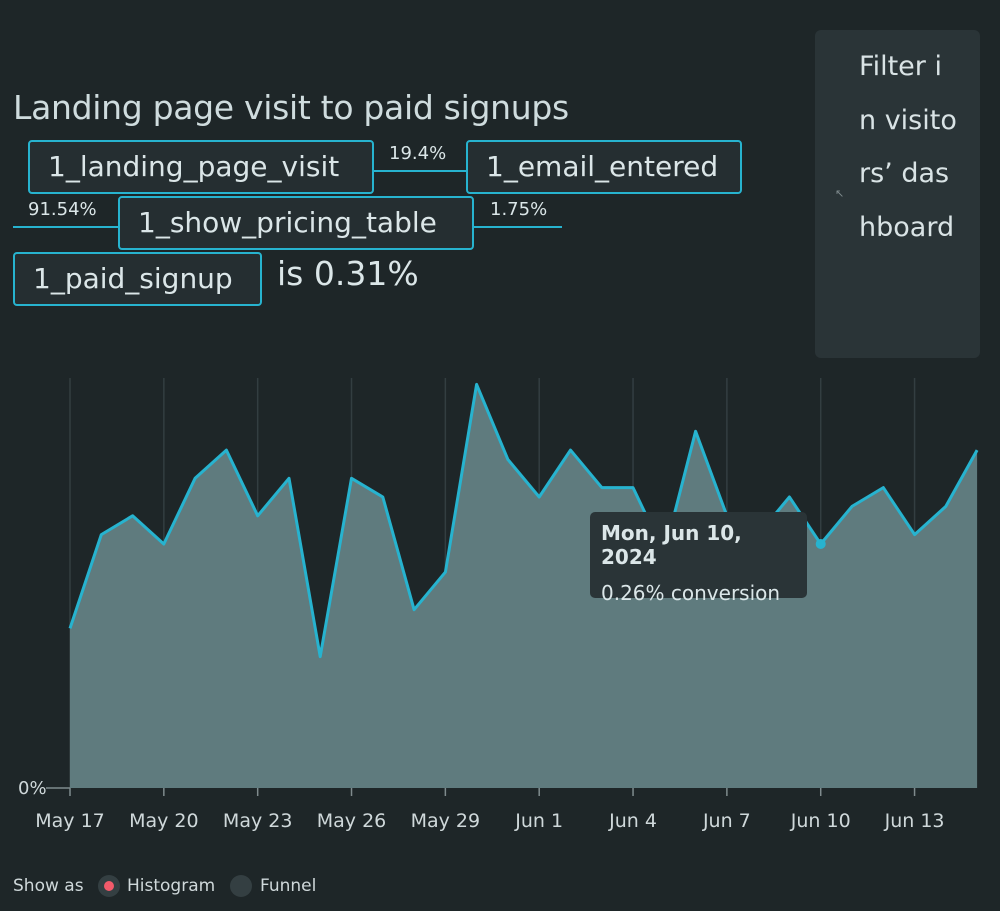 The image size is (1000, 911). Describe the element at coordinates (671, 545) in the screenshot. I see `tooltip-date: Mon, Jun 10, 2024` at that location.